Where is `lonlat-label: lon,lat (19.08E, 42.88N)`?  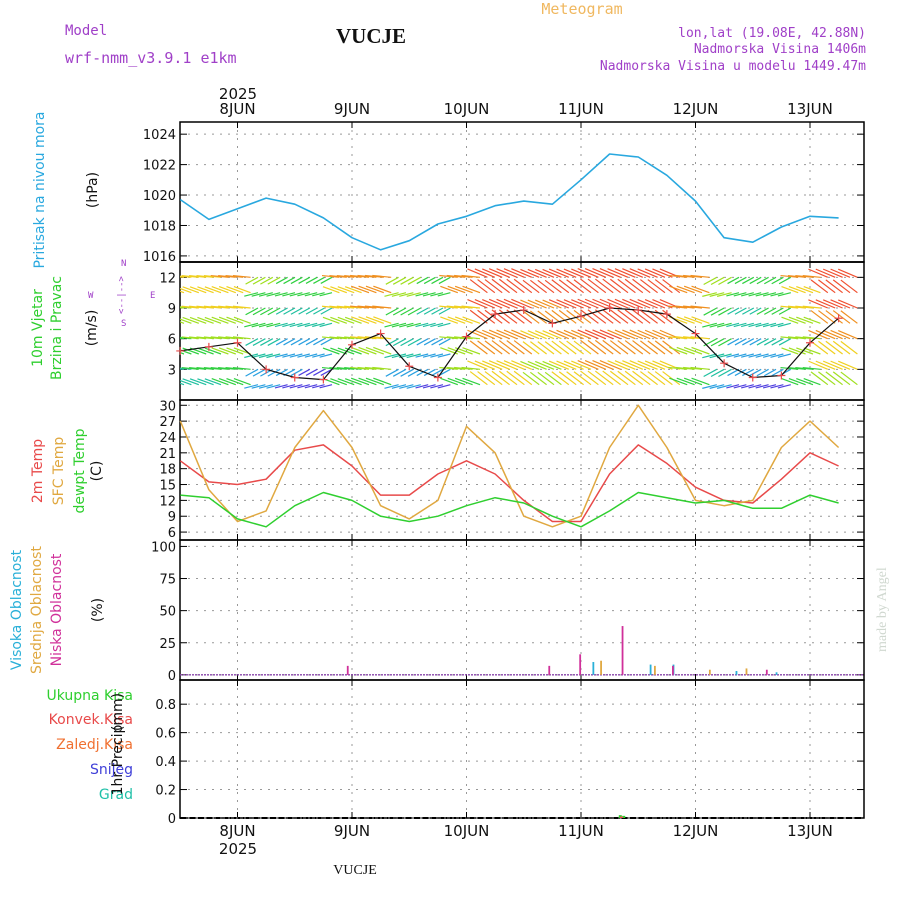 lonlat-label: lon,lat (19.08E, 42.88N) is located at coordinates (772, 33).